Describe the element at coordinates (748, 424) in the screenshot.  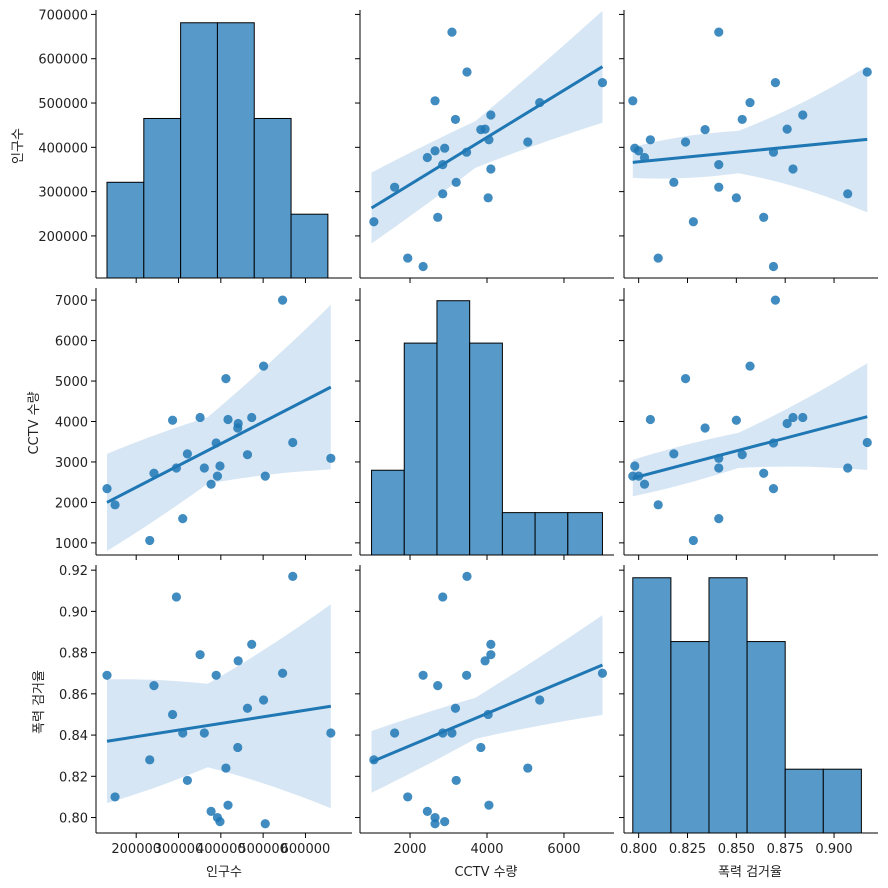
I see `panel-cctv-rate` at that location.